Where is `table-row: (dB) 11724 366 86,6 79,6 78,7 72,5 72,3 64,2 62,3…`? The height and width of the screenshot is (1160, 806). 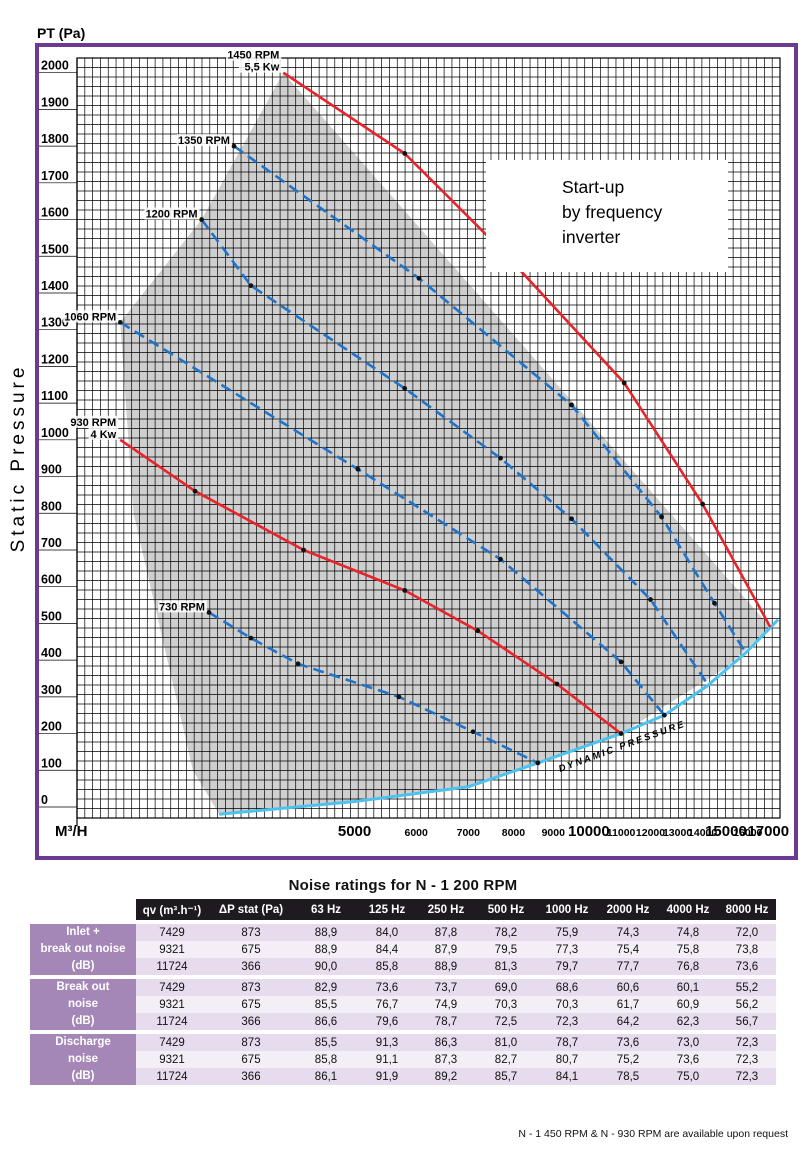
table-row: (dB) 11724 366 86,6 79,6 78,7 72,5 72,3 64,2 62,3… is located at coordinates (403, 1021).